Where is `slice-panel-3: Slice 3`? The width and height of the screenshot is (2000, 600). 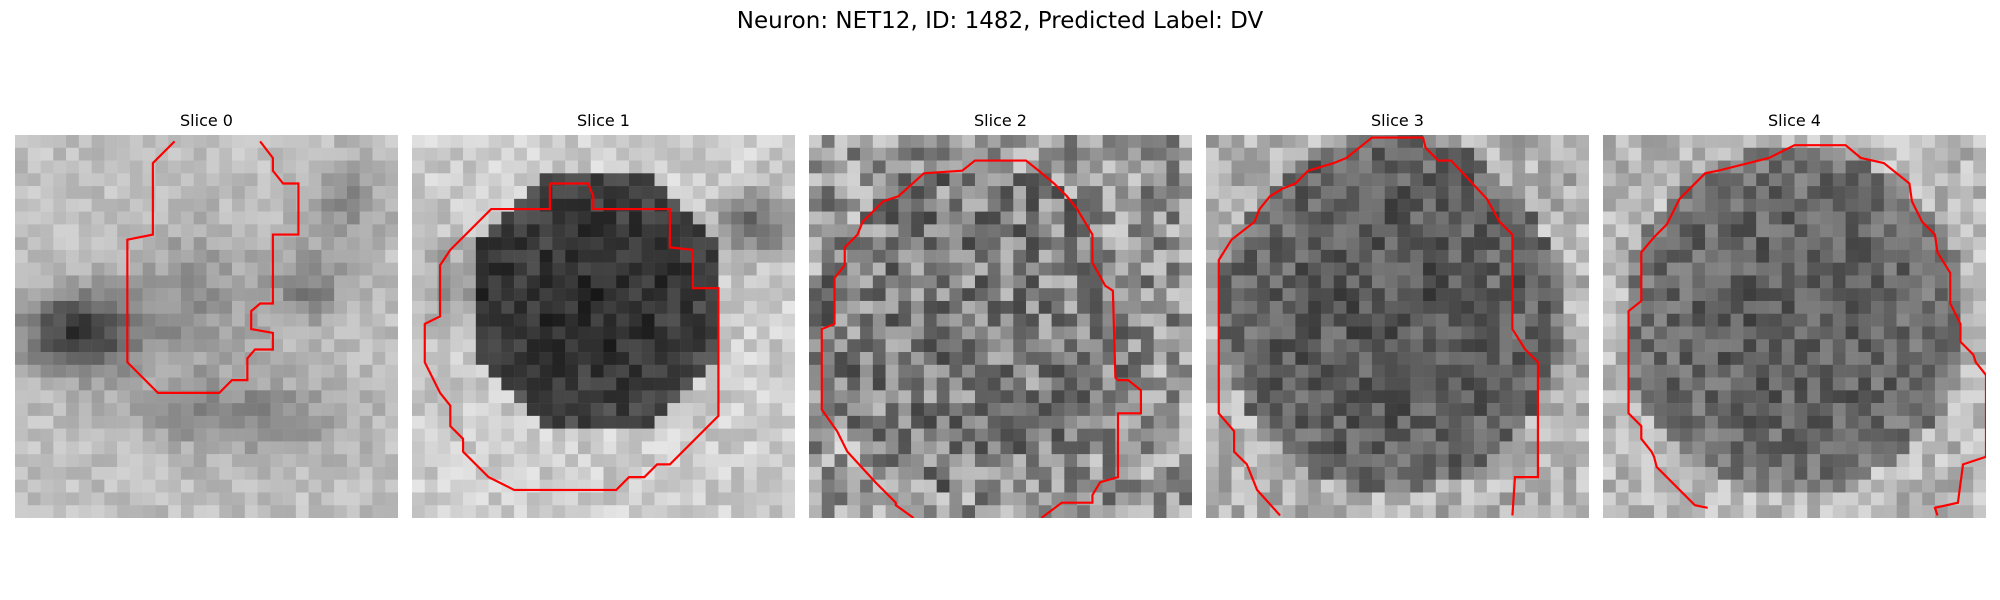 slice-panel-3: Slice 3 is located at coordinates (1397, 314).